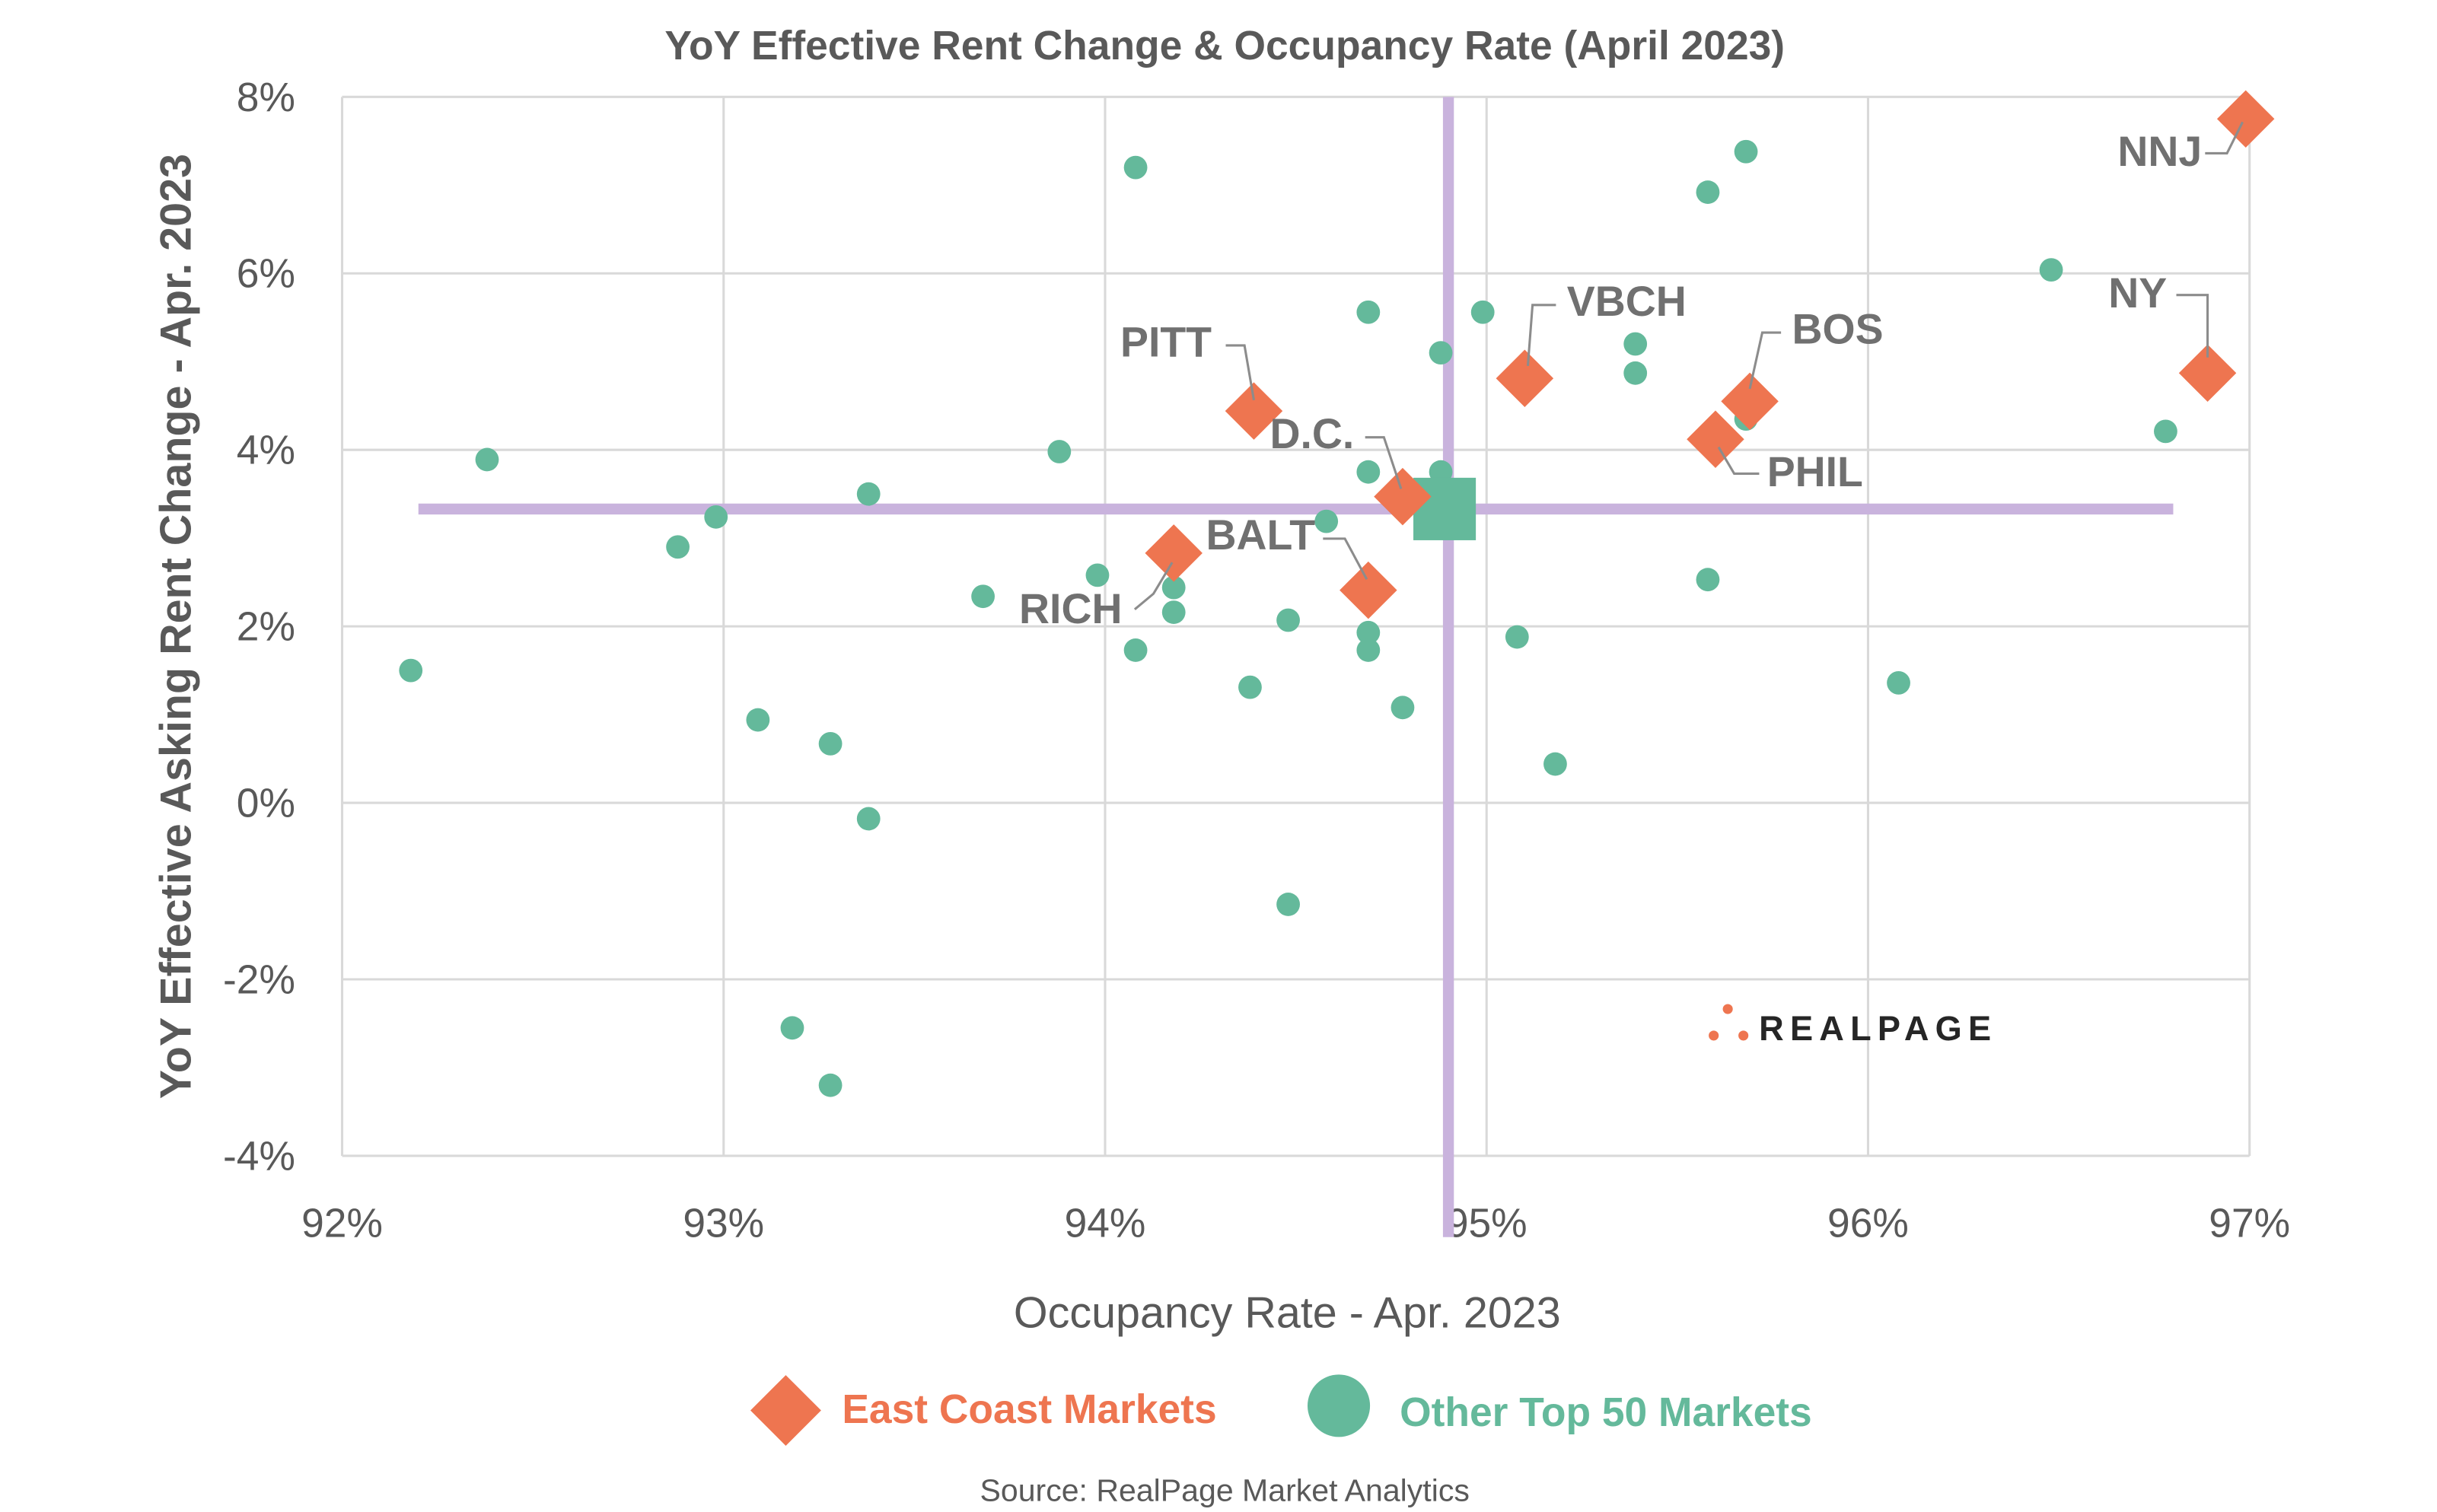 This screenshot has width=2437, height=1512. Describe the element at coordinates (1312, 433) in the screenshot. I see `point-label-dc: D.C.` at that location.